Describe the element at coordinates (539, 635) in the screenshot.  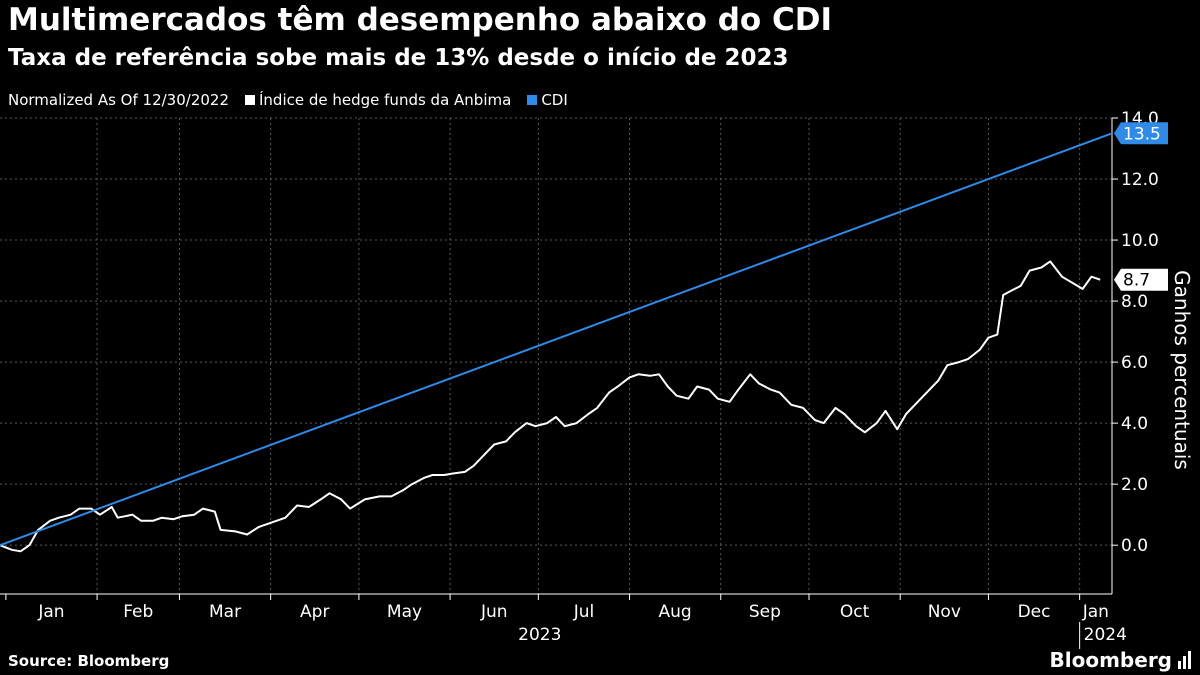
I see `year-label: 2023` at that location.